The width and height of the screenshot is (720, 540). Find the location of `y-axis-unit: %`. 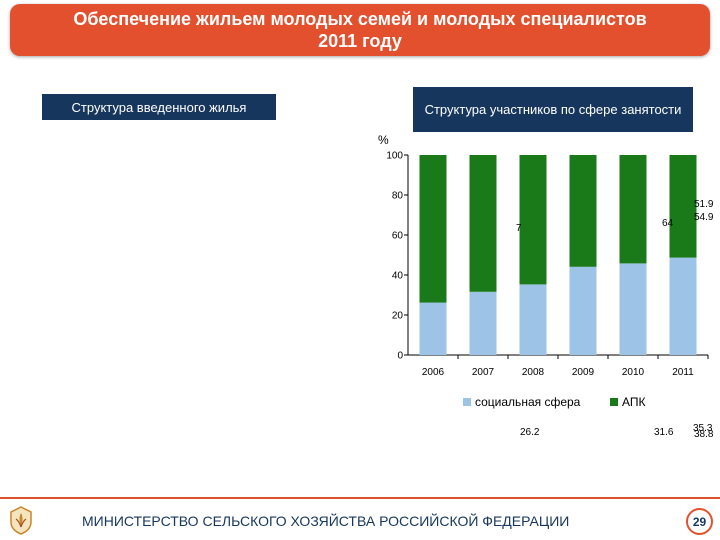

y-axis-unit: % is located at coordinates (383, 140).